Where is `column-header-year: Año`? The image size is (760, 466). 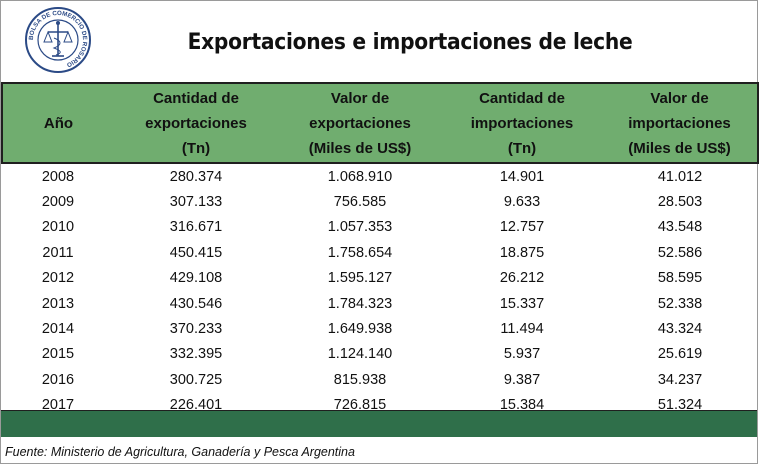
column-header-year: Año is located at coordinates (57, 123).